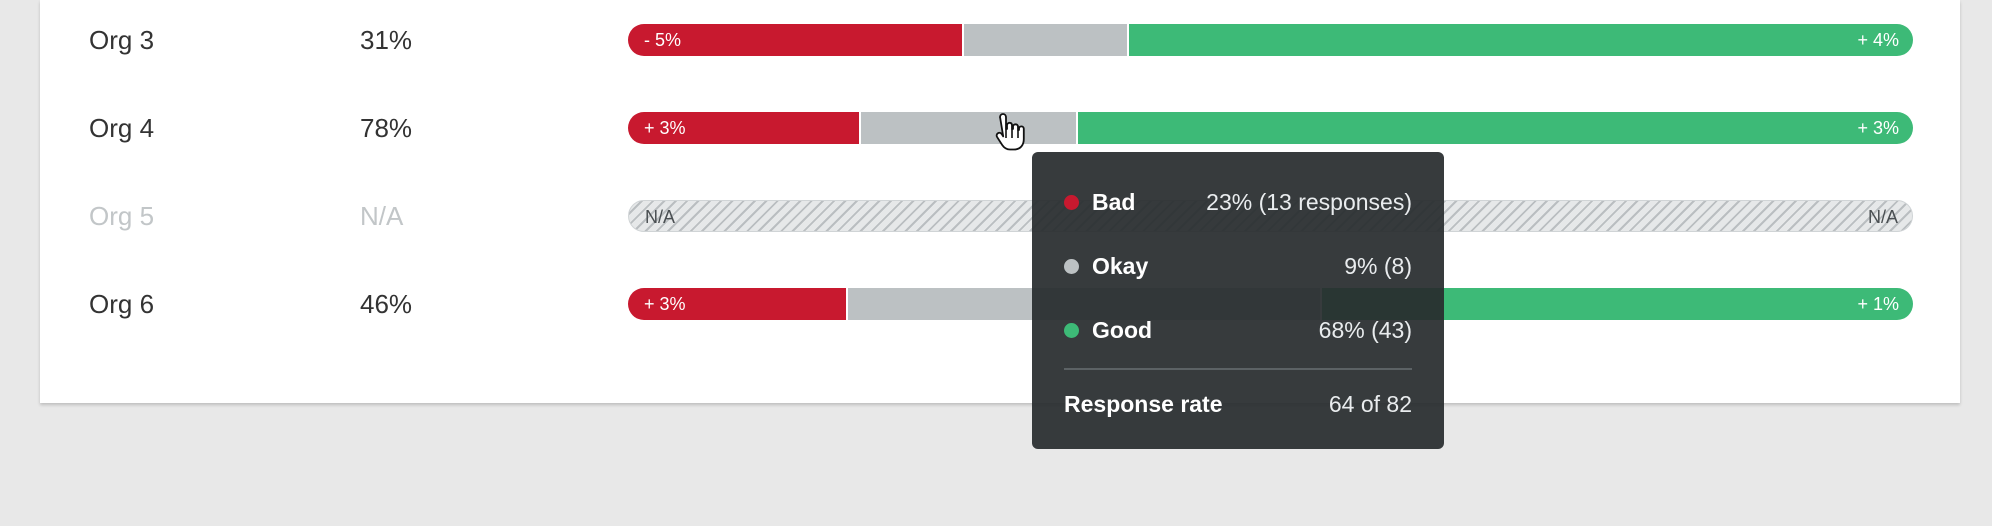 Image resolution: width=1992 pixels, height=526 pixels. Describe the element at coordinates (1071, 266) in the screenshot. I see `okay-dot-icon` at that location.